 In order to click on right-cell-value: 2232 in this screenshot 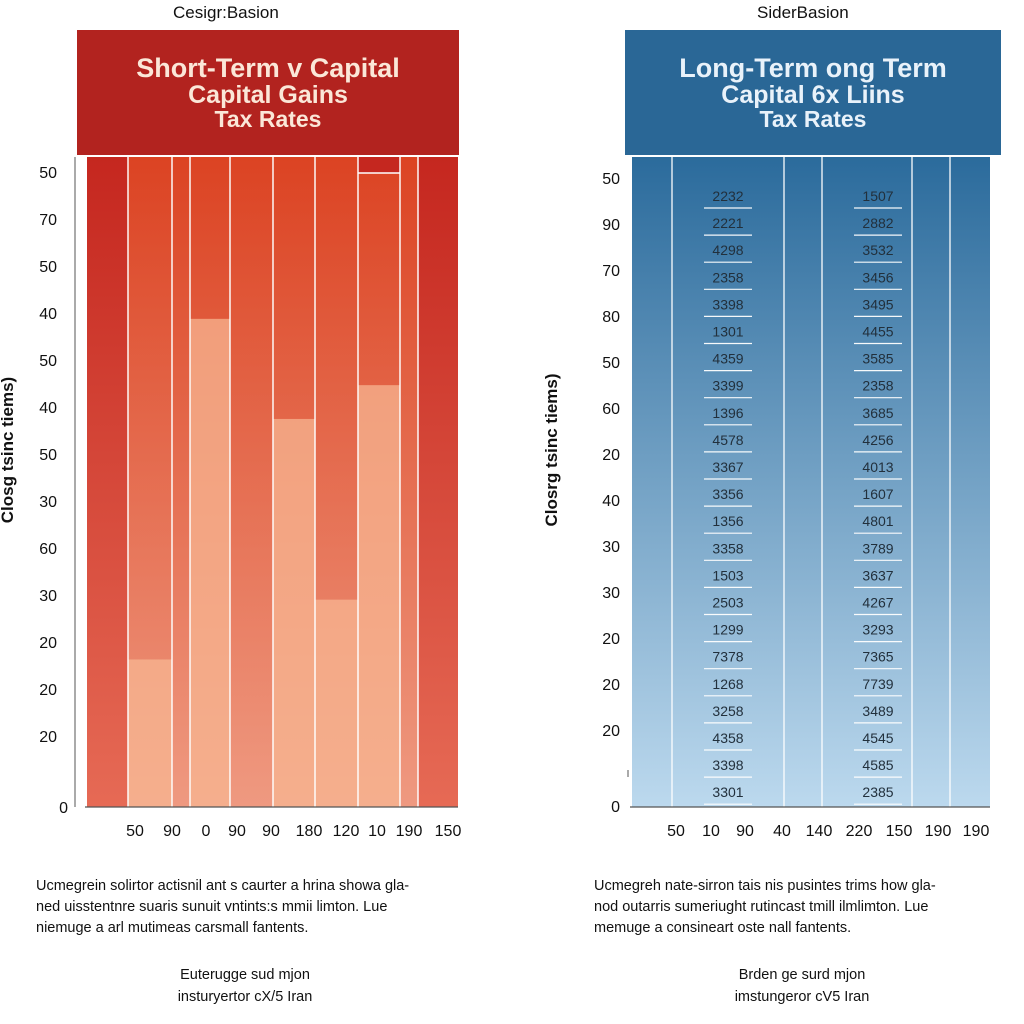, I will do `click(727, 196)`.